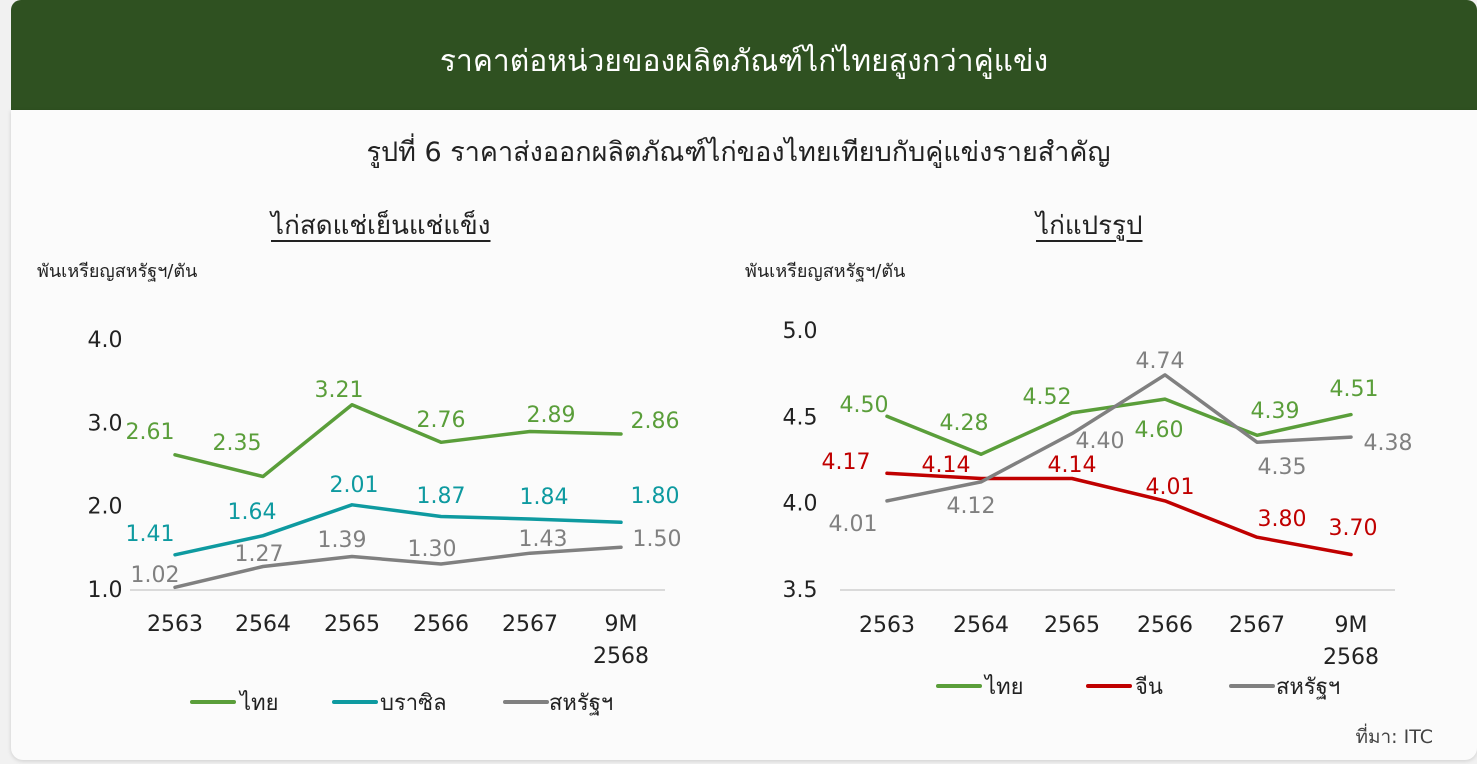 This screenshot has width=1477, height=764. Describe the element at coordinates (352, 624) in the screenshot. I see `chart-1-x-tick: 2565` at that location.